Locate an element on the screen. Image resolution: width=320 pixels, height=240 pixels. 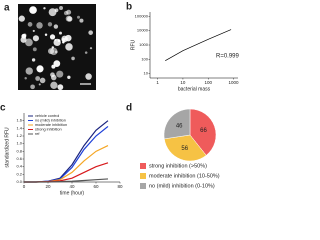
x-tick-label: 1000 is located at coordinates (234, 82).